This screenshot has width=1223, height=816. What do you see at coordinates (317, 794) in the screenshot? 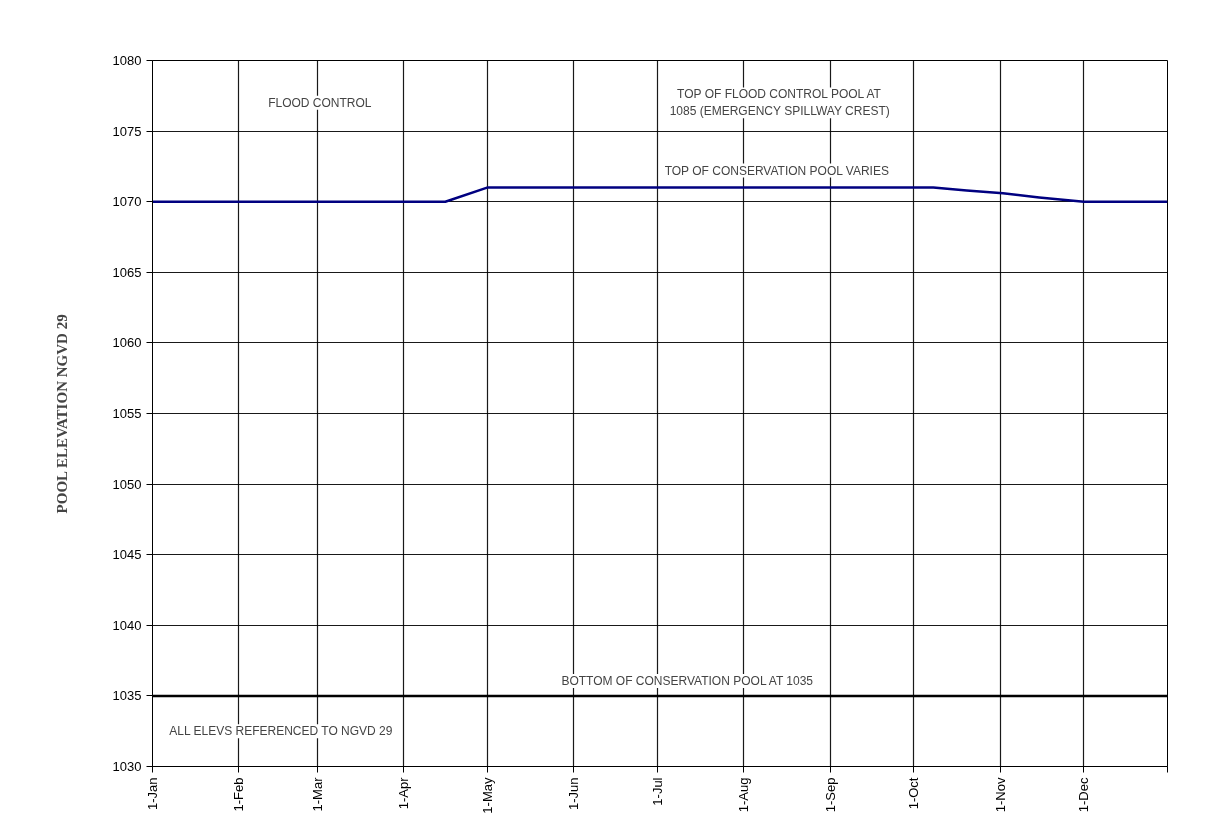
I see `x-tick-label: 1-Mar` at bounding box center [317, 794].